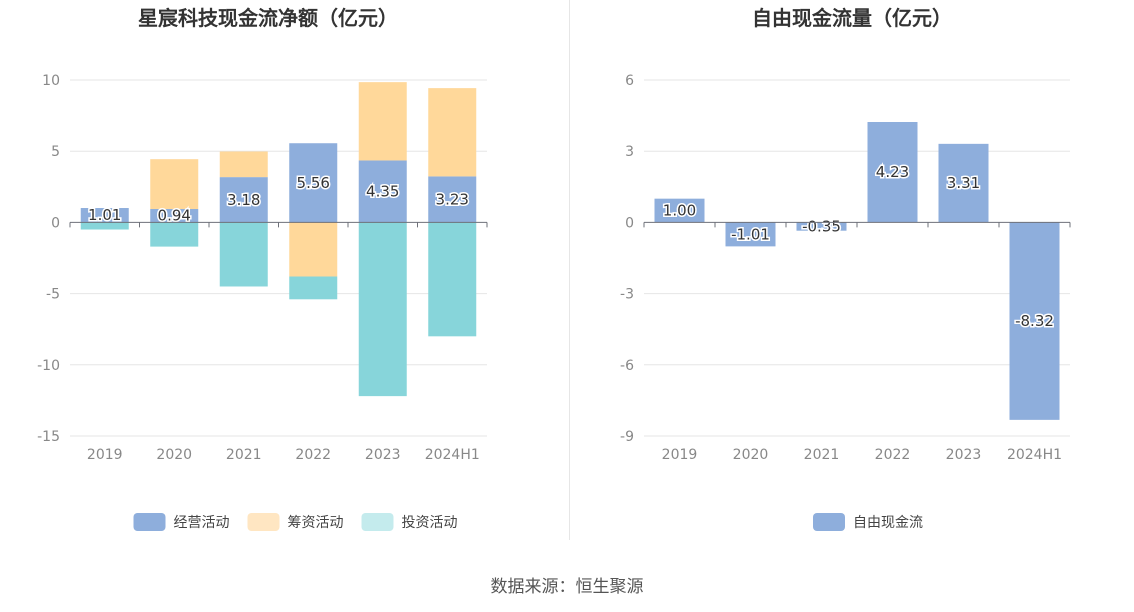 Image resolution: width=1134 pixels, height=612 pixels. I want to click on chart-title: 星宸科技现金流净额（亿元）, so click(268, 18).